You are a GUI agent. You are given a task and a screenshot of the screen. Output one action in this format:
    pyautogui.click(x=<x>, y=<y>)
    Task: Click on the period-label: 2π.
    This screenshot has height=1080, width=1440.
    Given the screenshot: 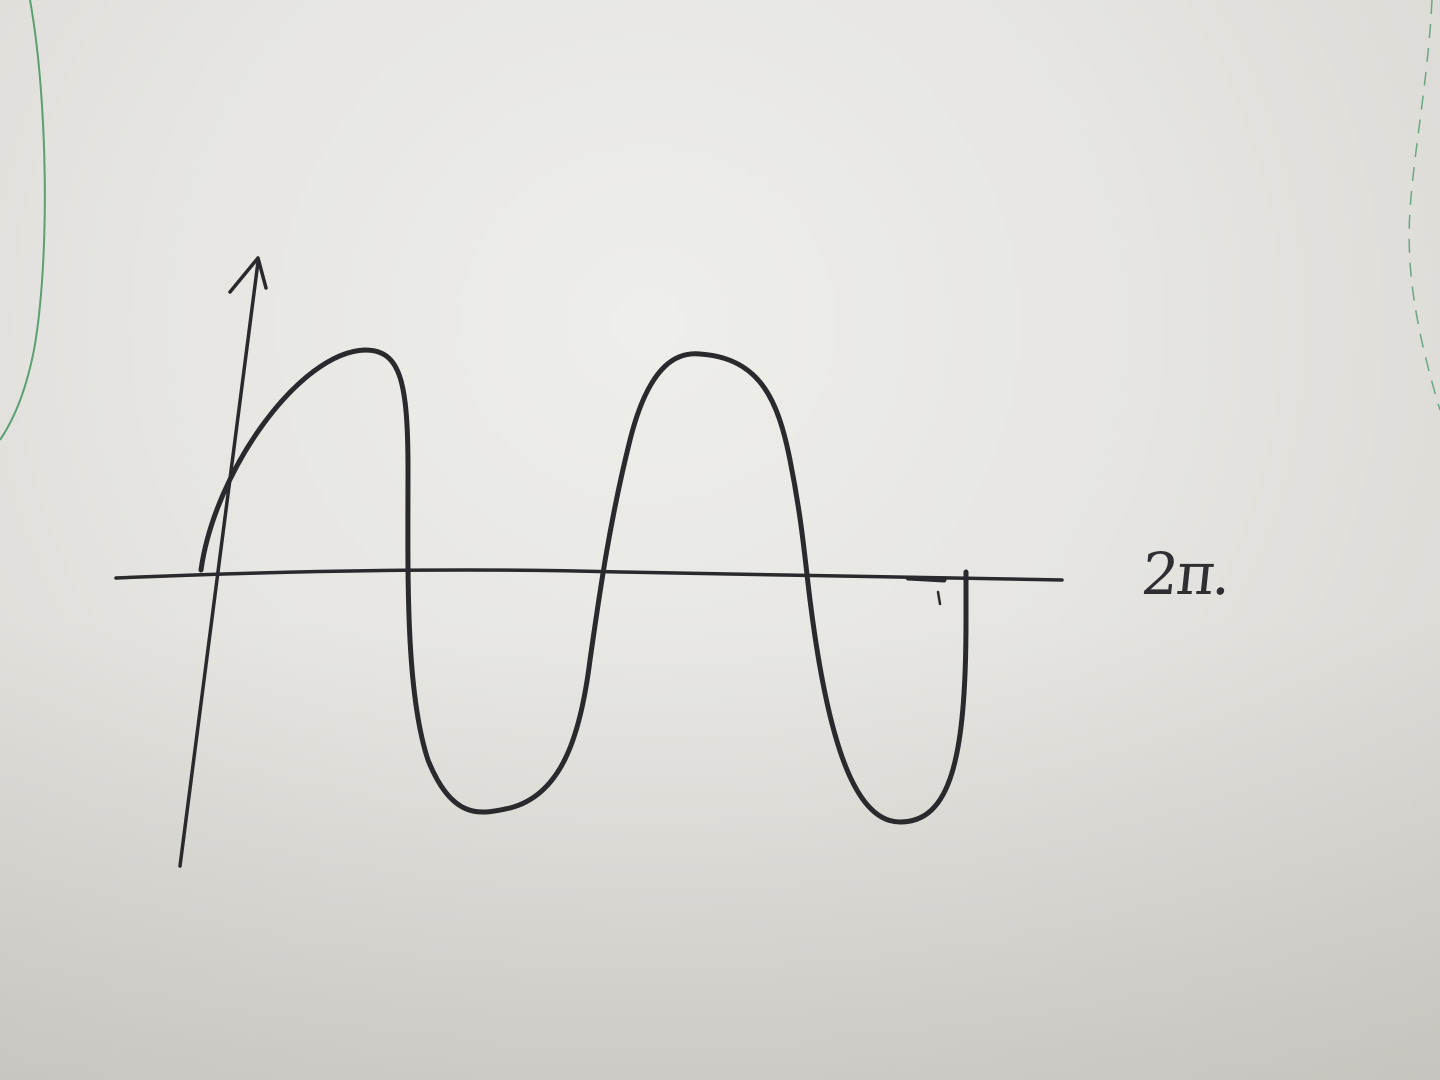 What is the action you would take?
    pyautogui.click(x=1186, y=574)
    